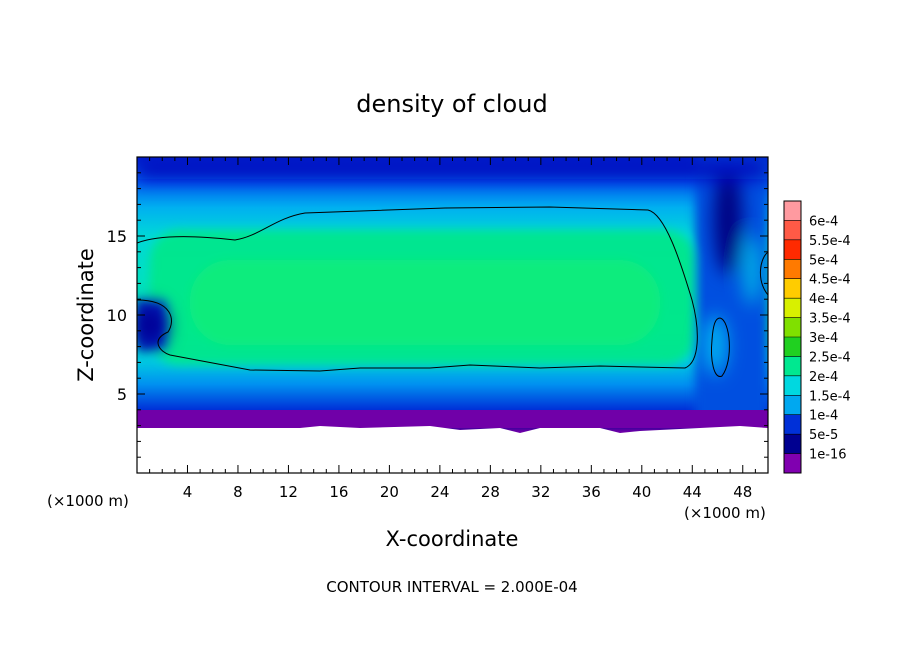  I want to click on x-tick-label: 16, so click(338, 492).